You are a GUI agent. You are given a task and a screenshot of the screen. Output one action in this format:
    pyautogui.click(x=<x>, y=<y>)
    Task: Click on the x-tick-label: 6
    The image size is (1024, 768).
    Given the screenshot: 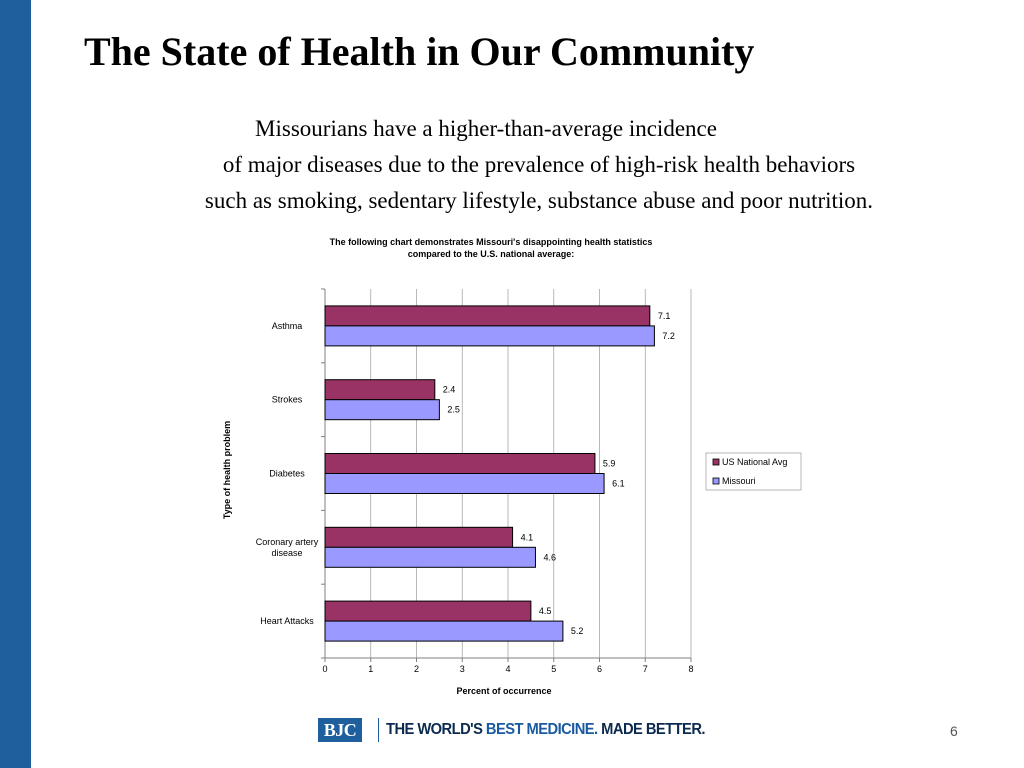 What is the action you would take?
    pyautogui.click(x=599, y=669)
    